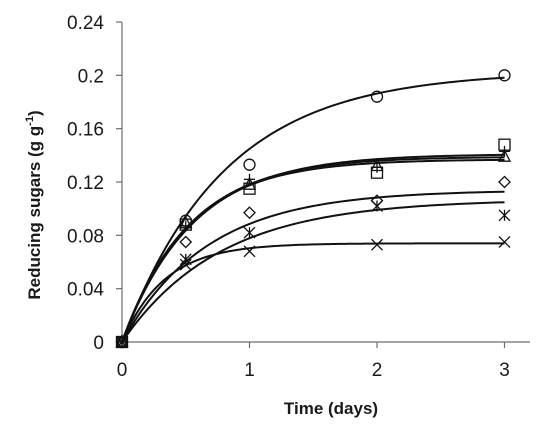 Image resolution: width=550 pixels, height=431 pixels. Describe the element at coordinates (85, 290) in the screenshot. I see `y-tick-label: 0.04` at that location.